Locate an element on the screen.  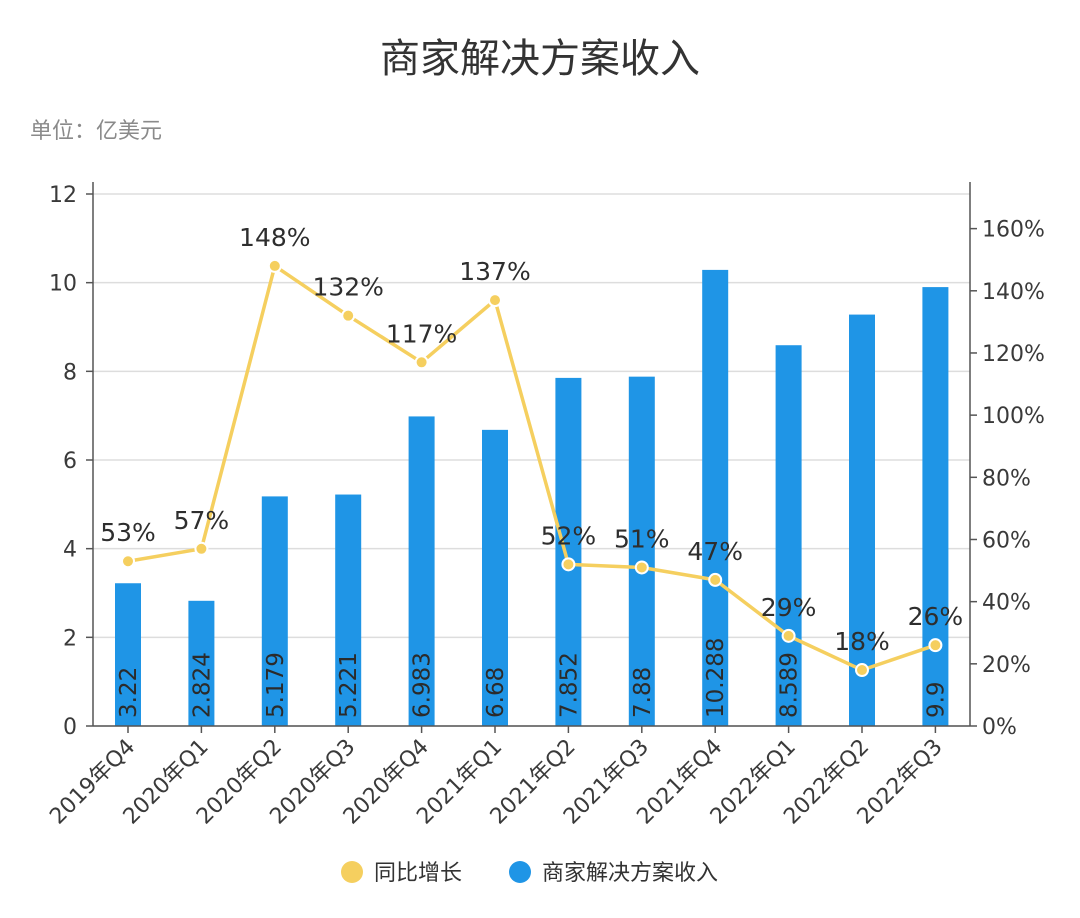
growth-value-label: 47% is located at coordinates (715, 551).